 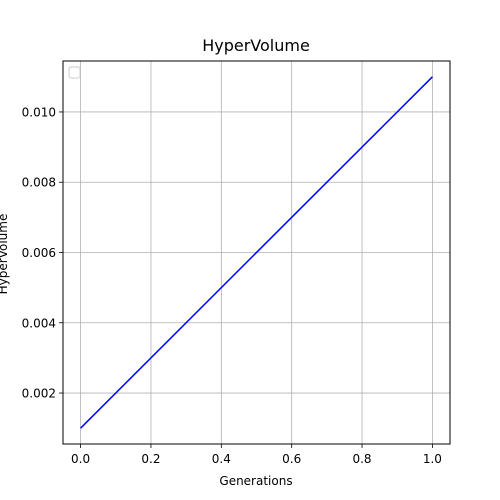 What do you see at coordinates (5, 254) in the screenshot?
I see `y-axis-label: HyperVolume` at bounding box center [5, 254].